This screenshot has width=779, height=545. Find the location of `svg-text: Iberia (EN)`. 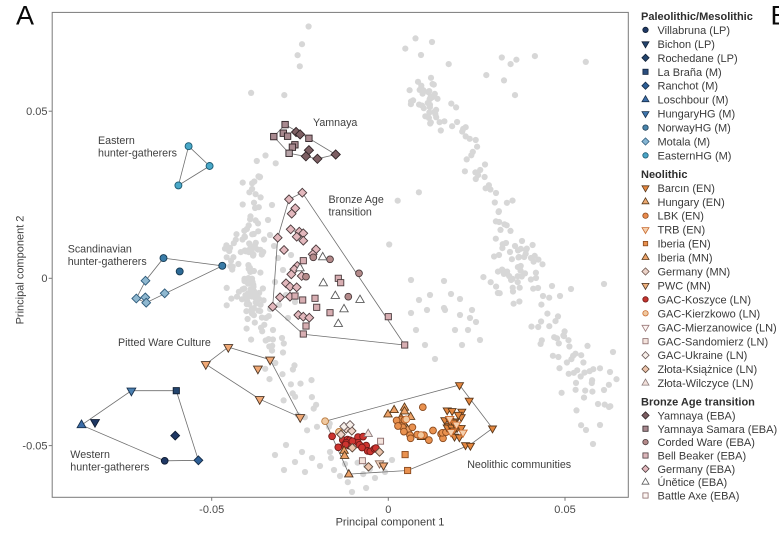

svg-text: Iberia (EN) is located at coordinates (684, 245).